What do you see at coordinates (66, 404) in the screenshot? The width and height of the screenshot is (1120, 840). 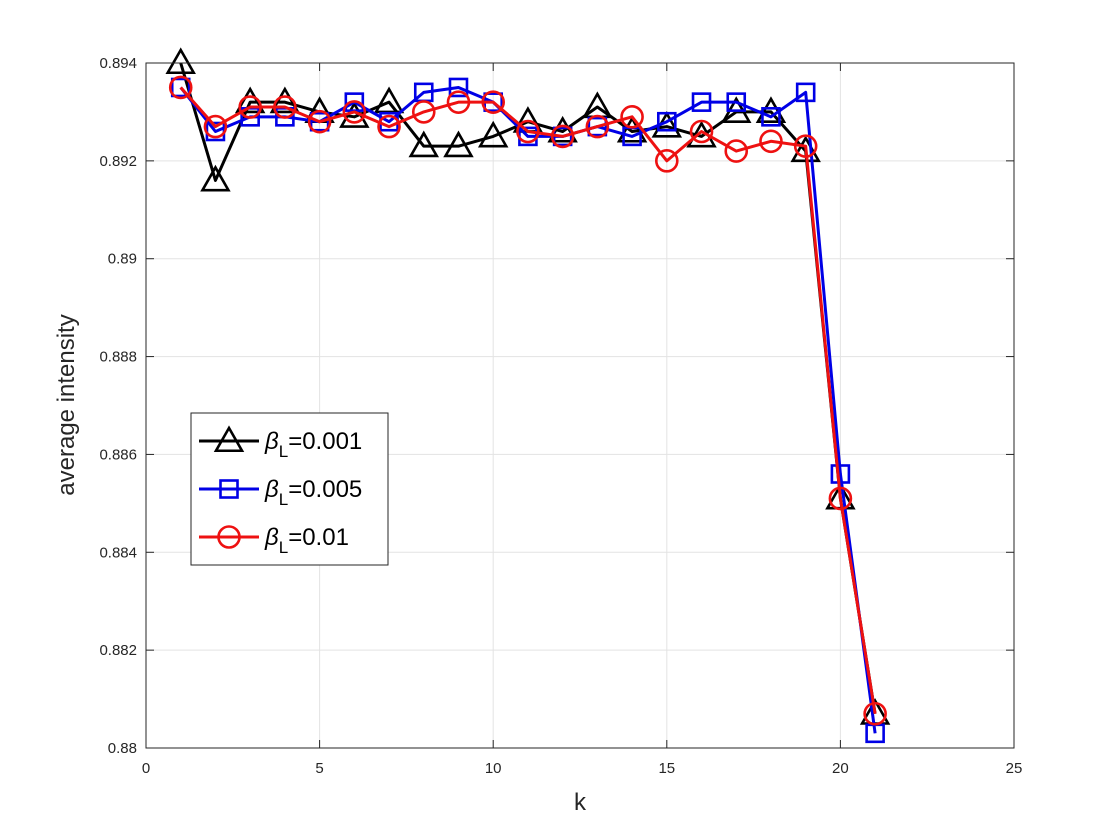 I see `y-axis-label: average intensity` at bounding box center [66, 404].